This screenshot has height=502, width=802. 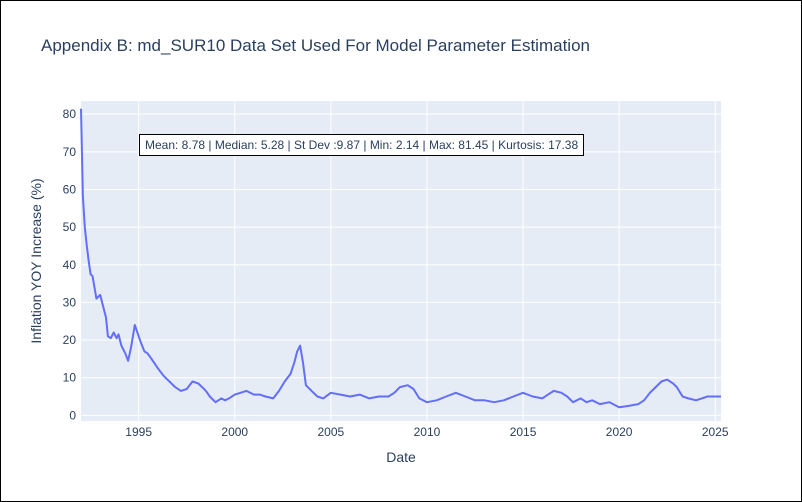 I want to click on x-axis-title: Date, so click(x=401, y=457).